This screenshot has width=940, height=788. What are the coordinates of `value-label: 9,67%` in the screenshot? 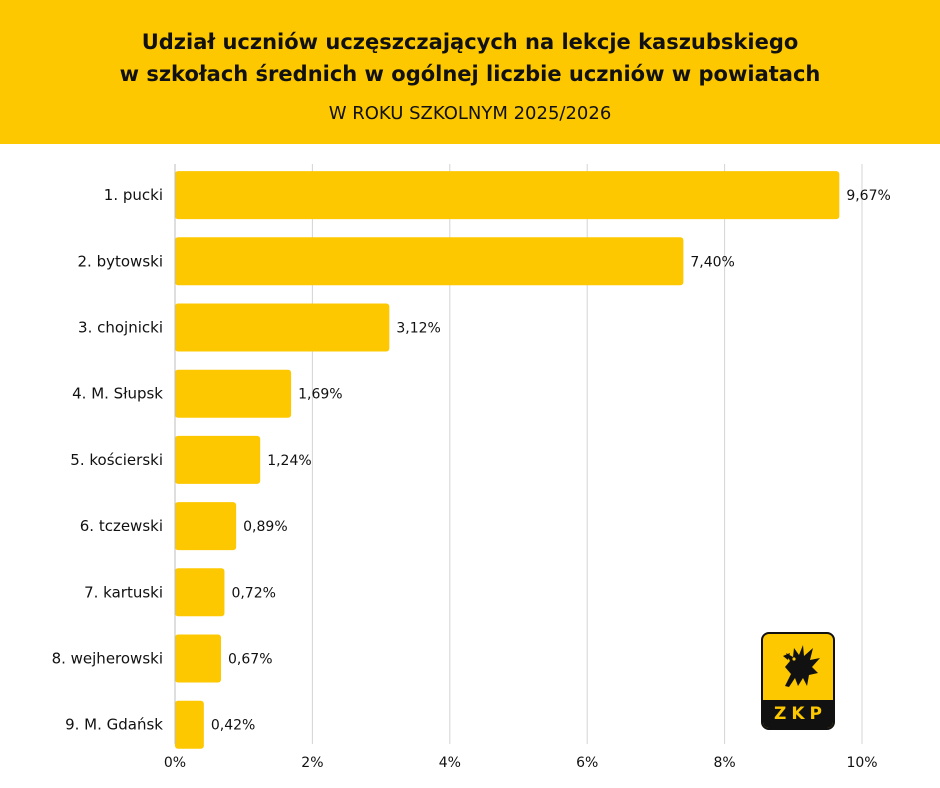 It's located at (868, 196).